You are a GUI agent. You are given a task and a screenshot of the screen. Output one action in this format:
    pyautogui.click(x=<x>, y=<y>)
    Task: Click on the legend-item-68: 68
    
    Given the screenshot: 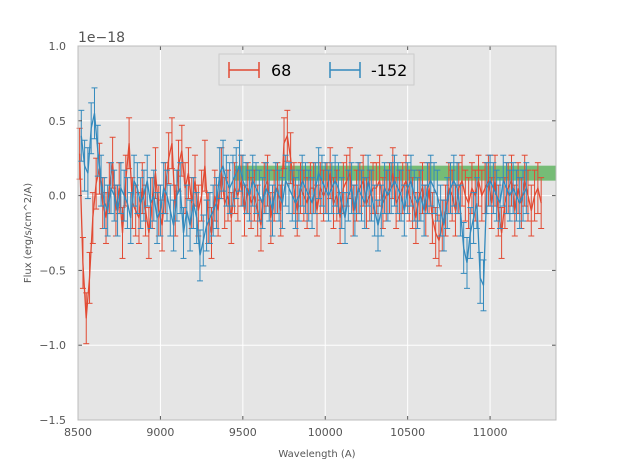 What is the action you would take?
    pyautogui.click(x=259, y=70)
    